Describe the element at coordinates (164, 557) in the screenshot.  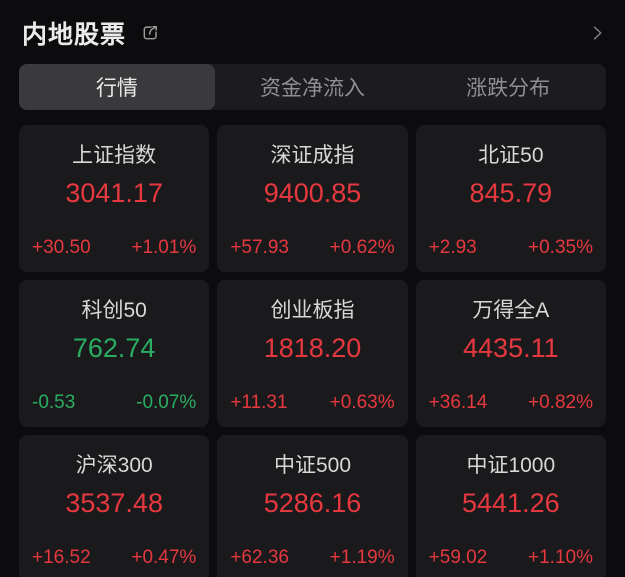
I see `index-change-pct: +0.47%` at that location.